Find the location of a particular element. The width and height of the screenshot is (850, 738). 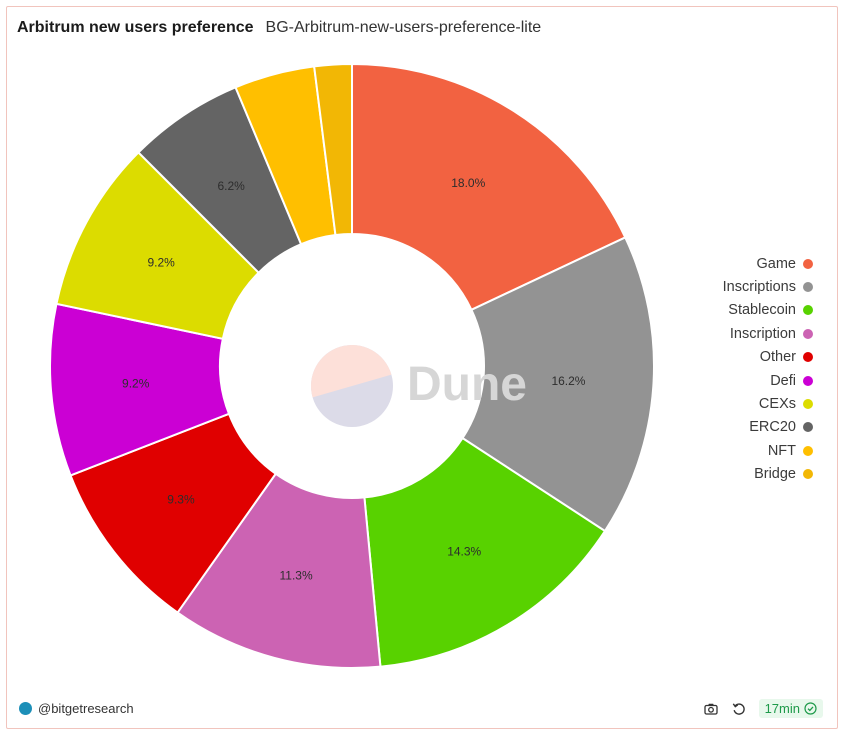

chart-title: Arbitrum new users preference is located at coordinates (135, 27).